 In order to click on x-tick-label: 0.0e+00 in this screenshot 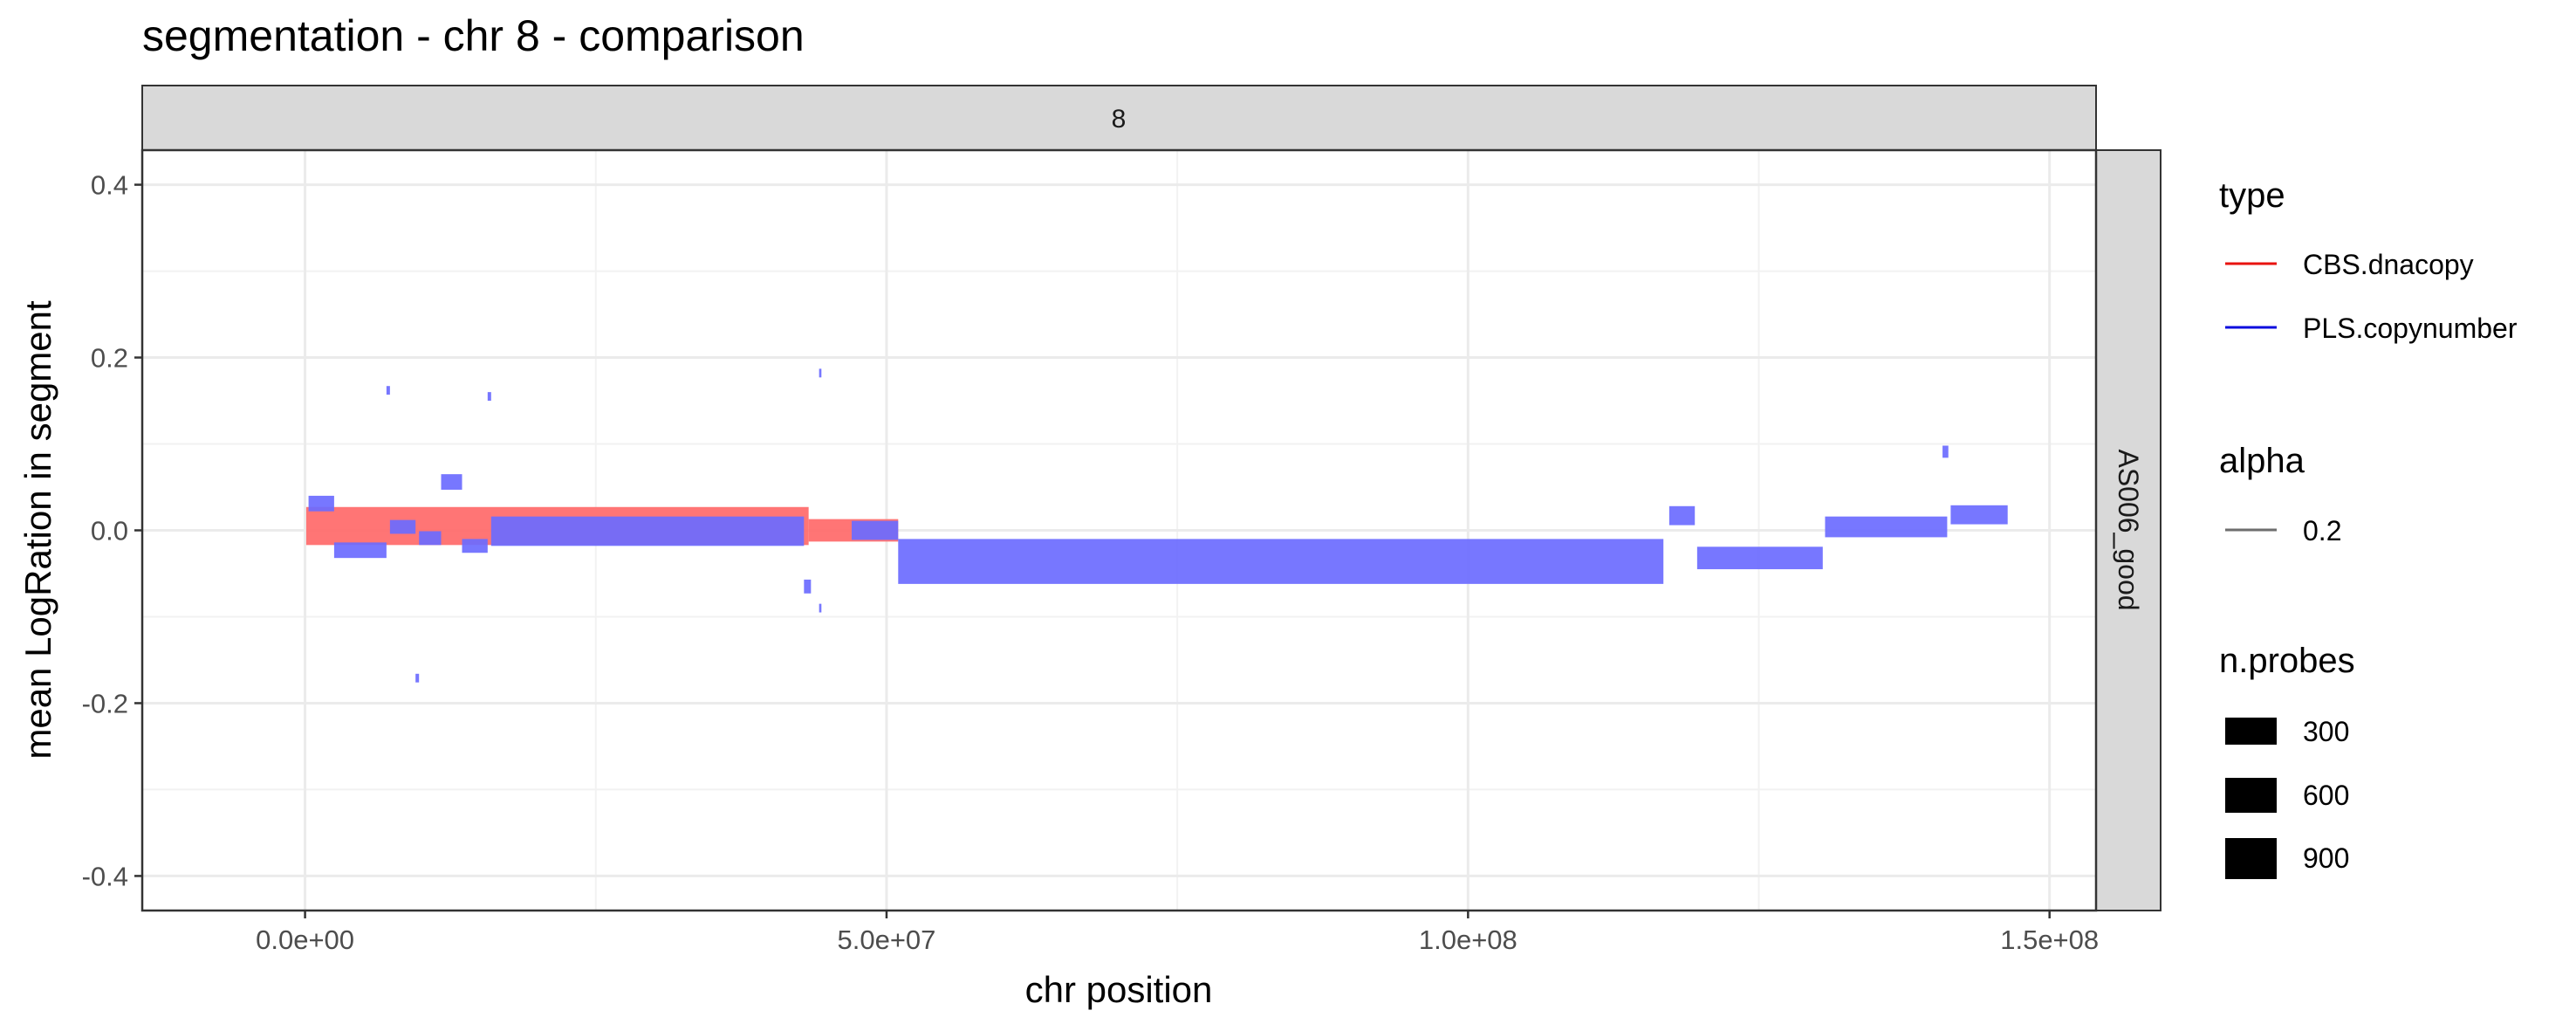, I will do `click(305, 939)`.